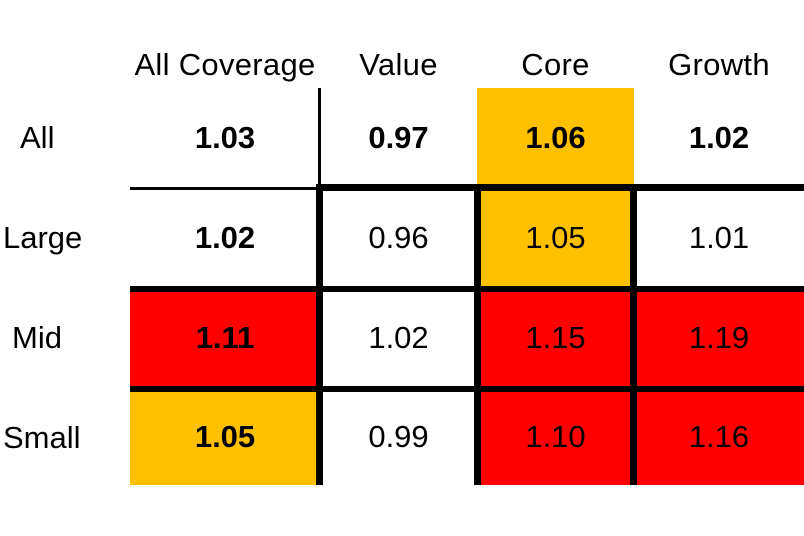 The height and width of the screenshot is (536, 804). I want to click on col-header-all-coverage: All Coverage, so click(225, 64).